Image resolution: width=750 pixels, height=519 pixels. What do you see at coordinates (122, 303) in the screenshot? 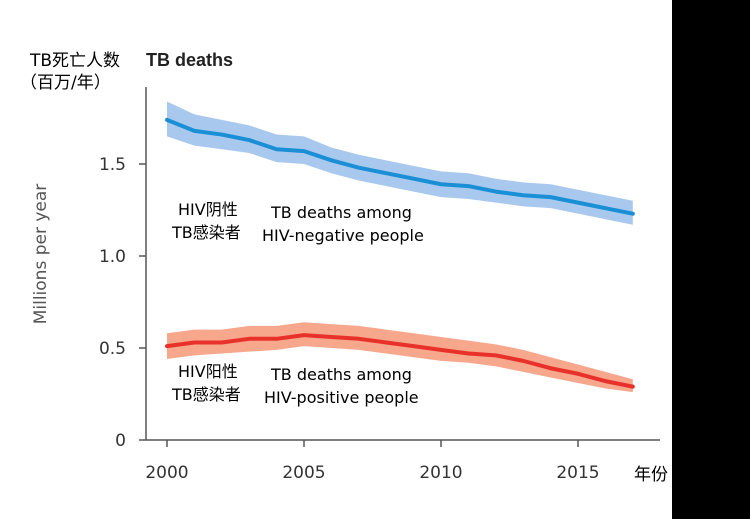
I see `y-ticks: 0 0.5 1.0 1.5` at bounding box center [122, 303].